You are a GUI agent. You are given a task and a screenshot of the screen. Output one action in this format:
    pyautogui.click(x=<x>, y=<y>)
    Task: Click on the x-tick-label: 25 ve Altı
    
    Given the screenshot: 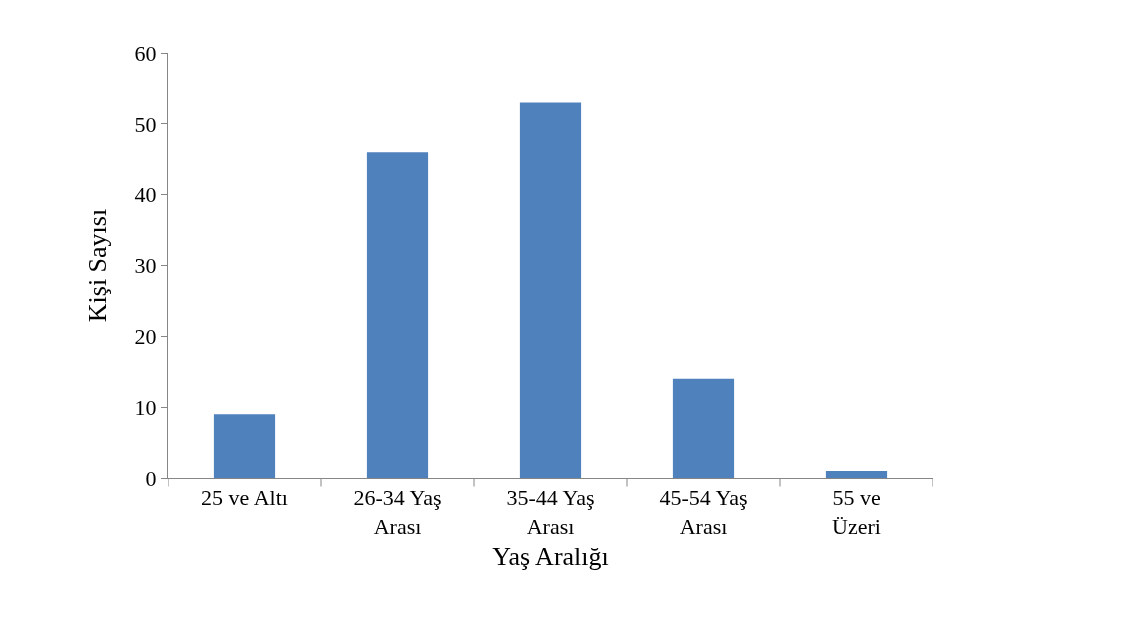 What is the action you would take?
    pyautogui.click(x=244, y=498)
    